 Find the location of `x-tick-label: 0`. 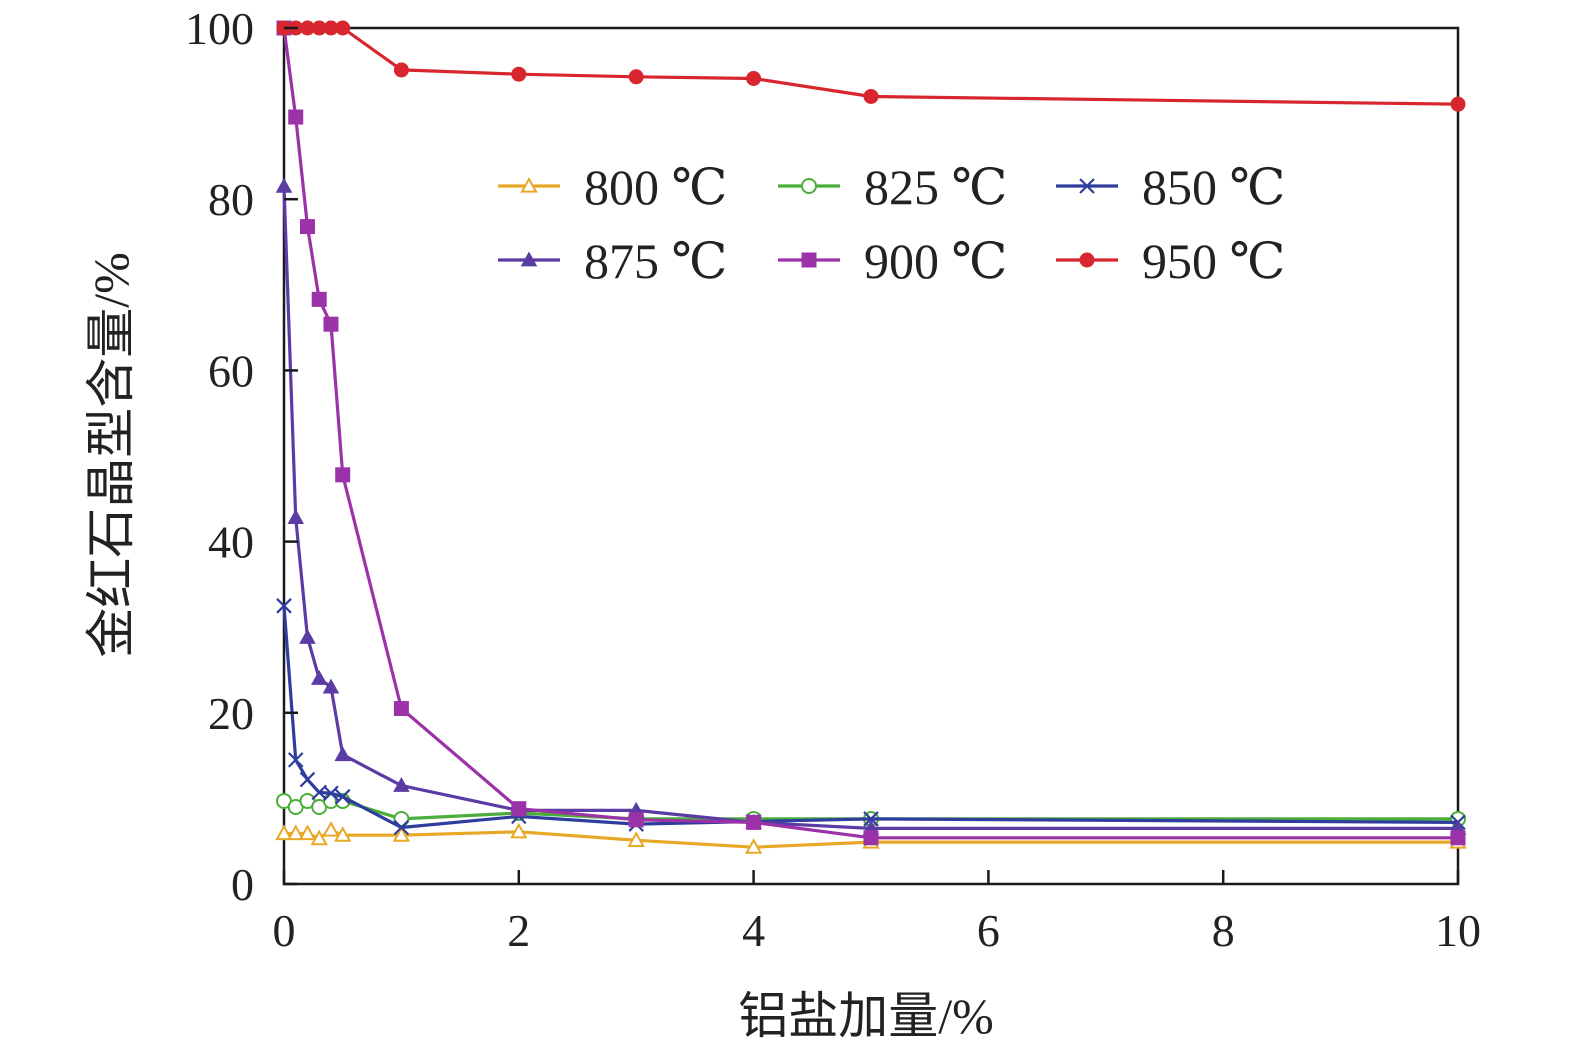

x-tick-label: 0 is located at coordinates (284, 930).